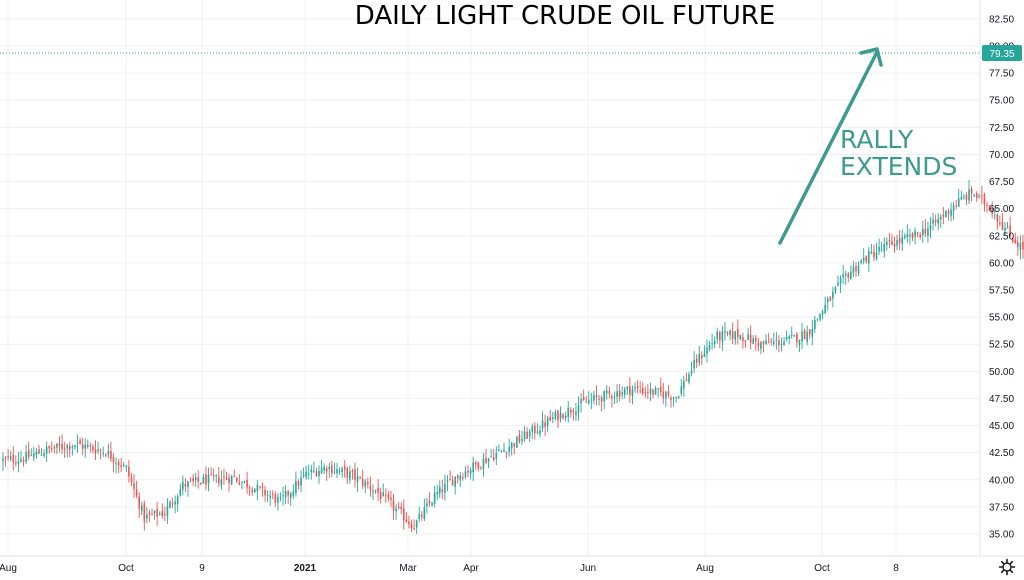 Image resolution: width=1024 pixels, height=580 pixels. Describe the element at coordinates (1001, 480) in the screenshot. I see `y-tick-label: 40.00` at that location.